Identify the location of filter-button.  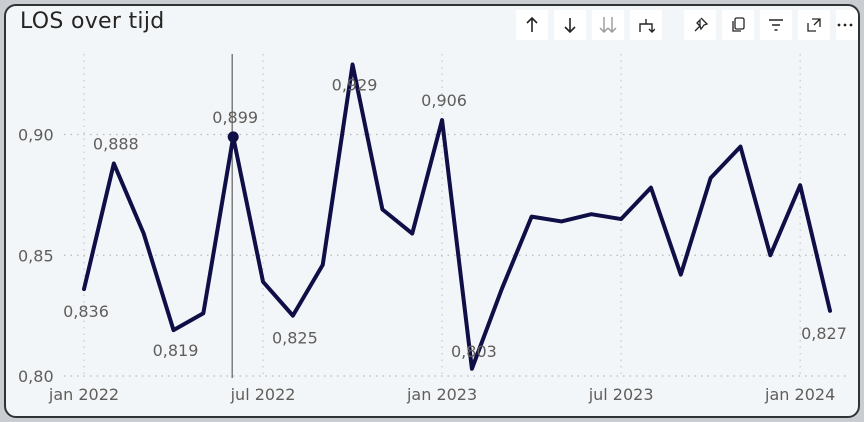
(776, 25).